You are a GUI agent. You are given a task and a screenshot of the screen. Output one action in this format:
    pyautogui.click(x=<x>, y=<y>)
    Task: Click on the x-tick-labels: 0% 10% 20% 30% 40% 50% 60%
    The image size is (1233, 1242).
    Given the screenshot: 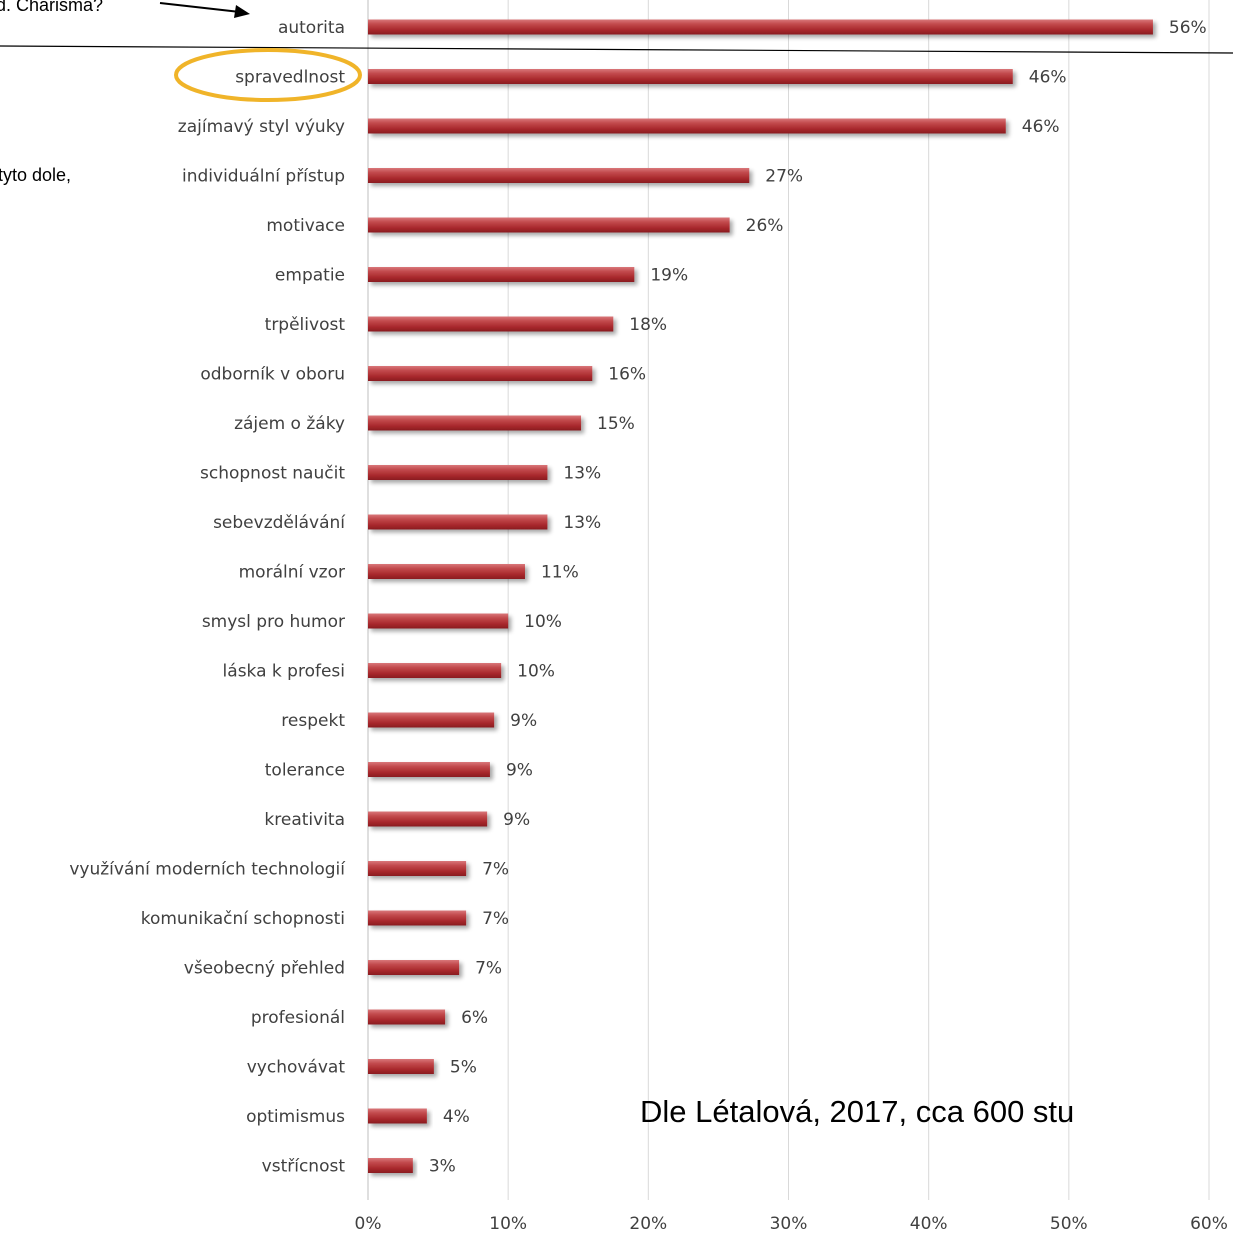 What is the action you would take?
    pyautogui.click(x=791, y=1224)
    